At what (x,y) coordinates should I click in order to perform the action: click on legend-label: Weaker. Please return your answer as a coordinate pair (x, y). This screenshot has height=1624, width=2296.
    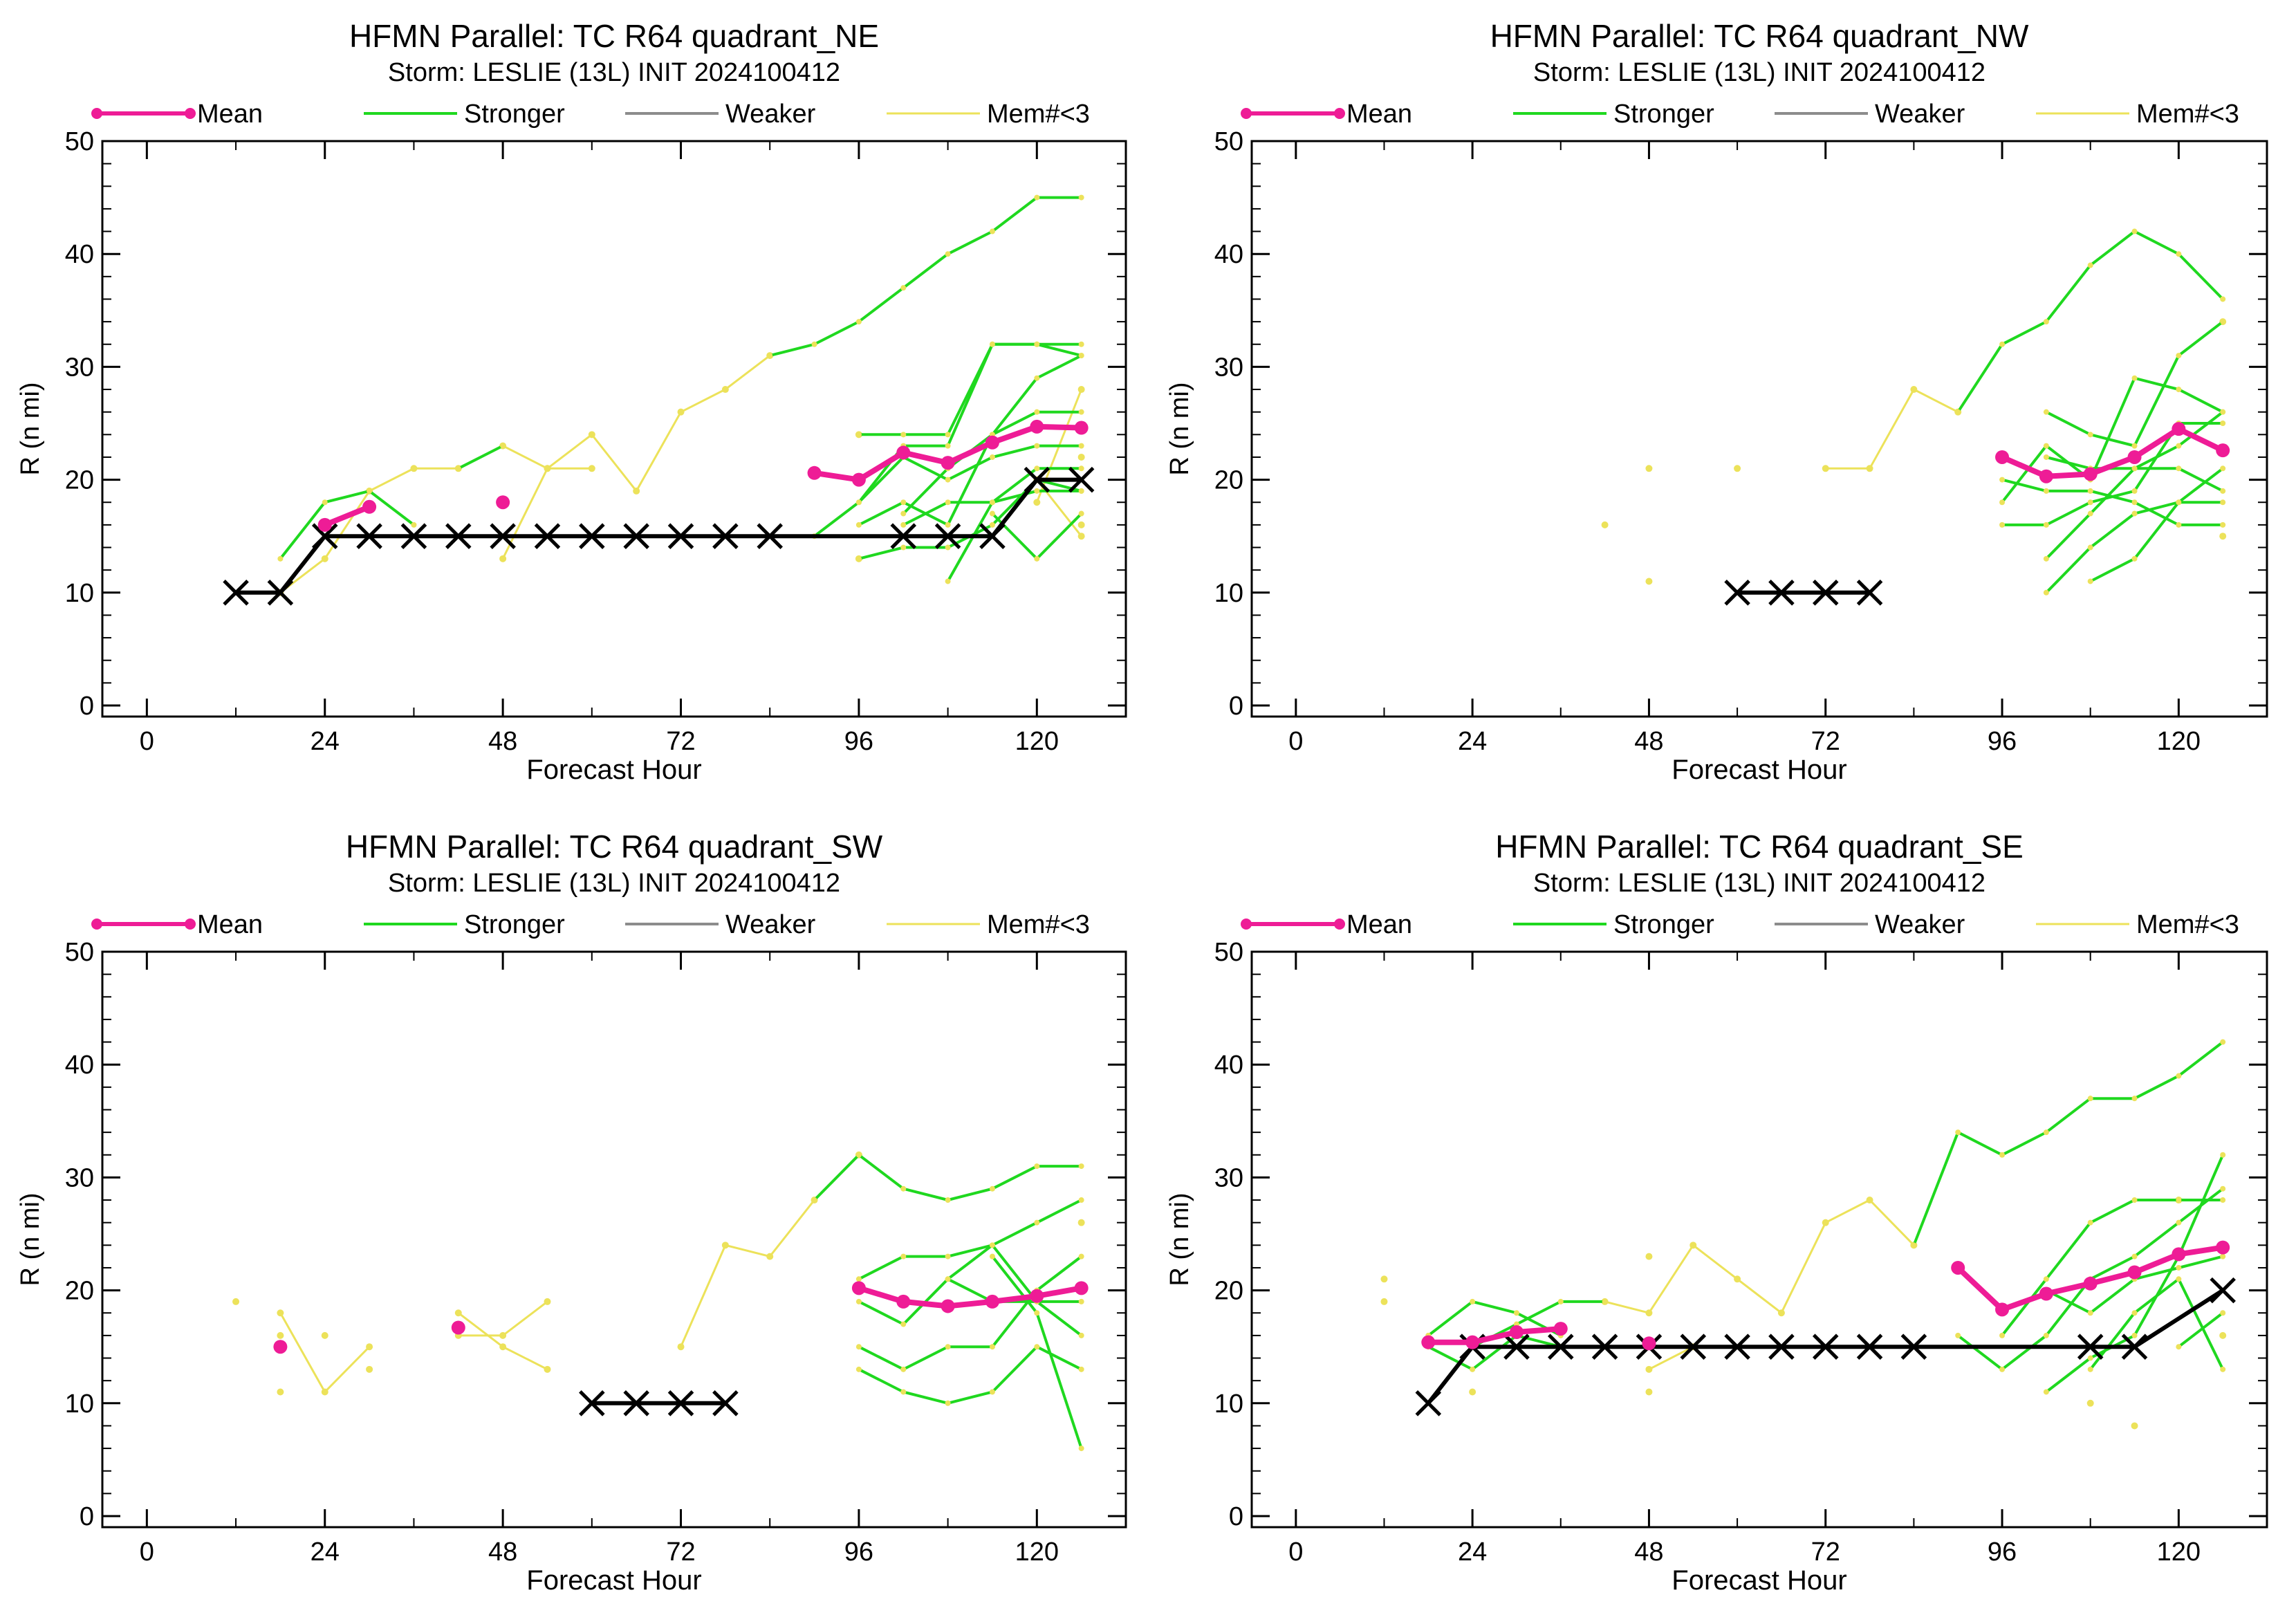
    Looking at the image, I should click on (770, 924).